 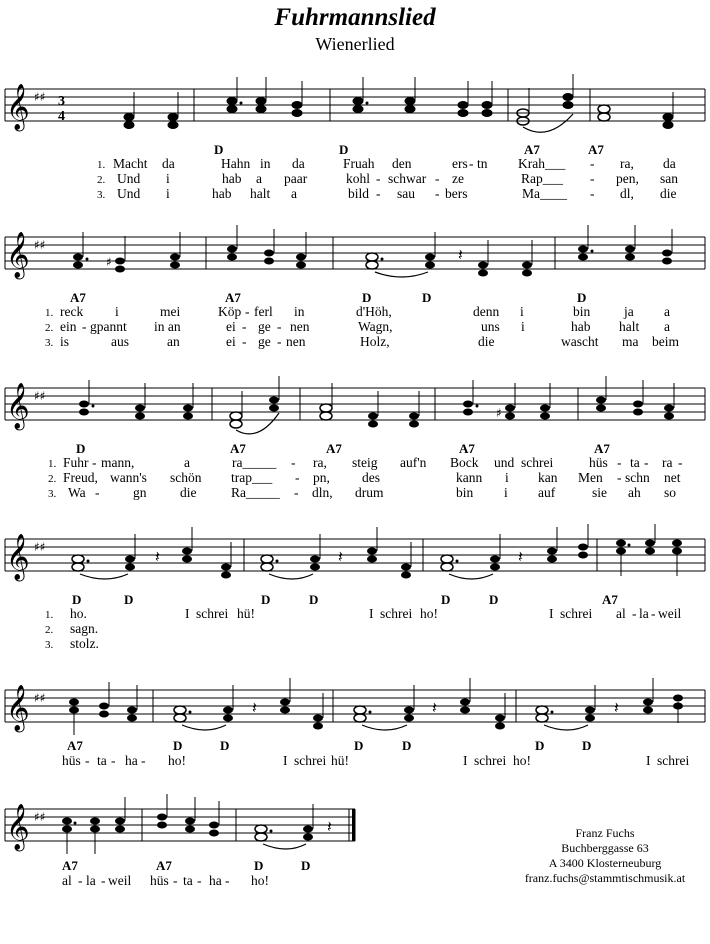 I want to click on lyric: des, so click(x=371, y=477).